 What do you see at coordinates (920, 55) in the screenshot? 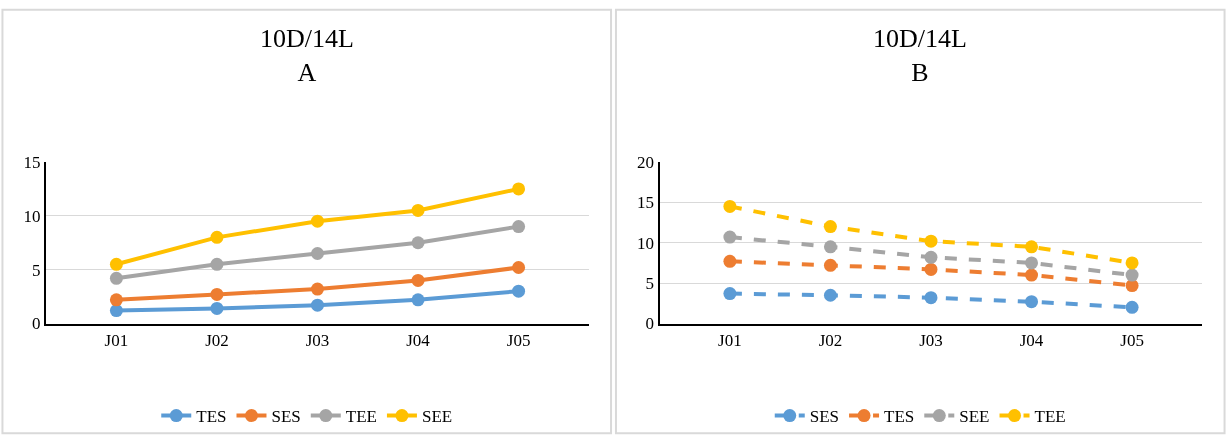
I see `chart-title: 10D/14L B` at bounding box center [920, 55].